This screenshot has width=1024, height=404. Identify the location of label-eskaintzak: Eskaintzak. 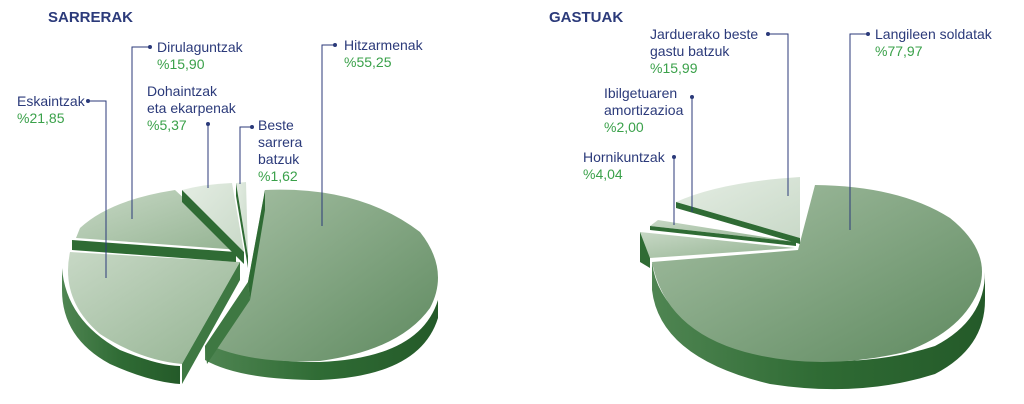
(51, 101).